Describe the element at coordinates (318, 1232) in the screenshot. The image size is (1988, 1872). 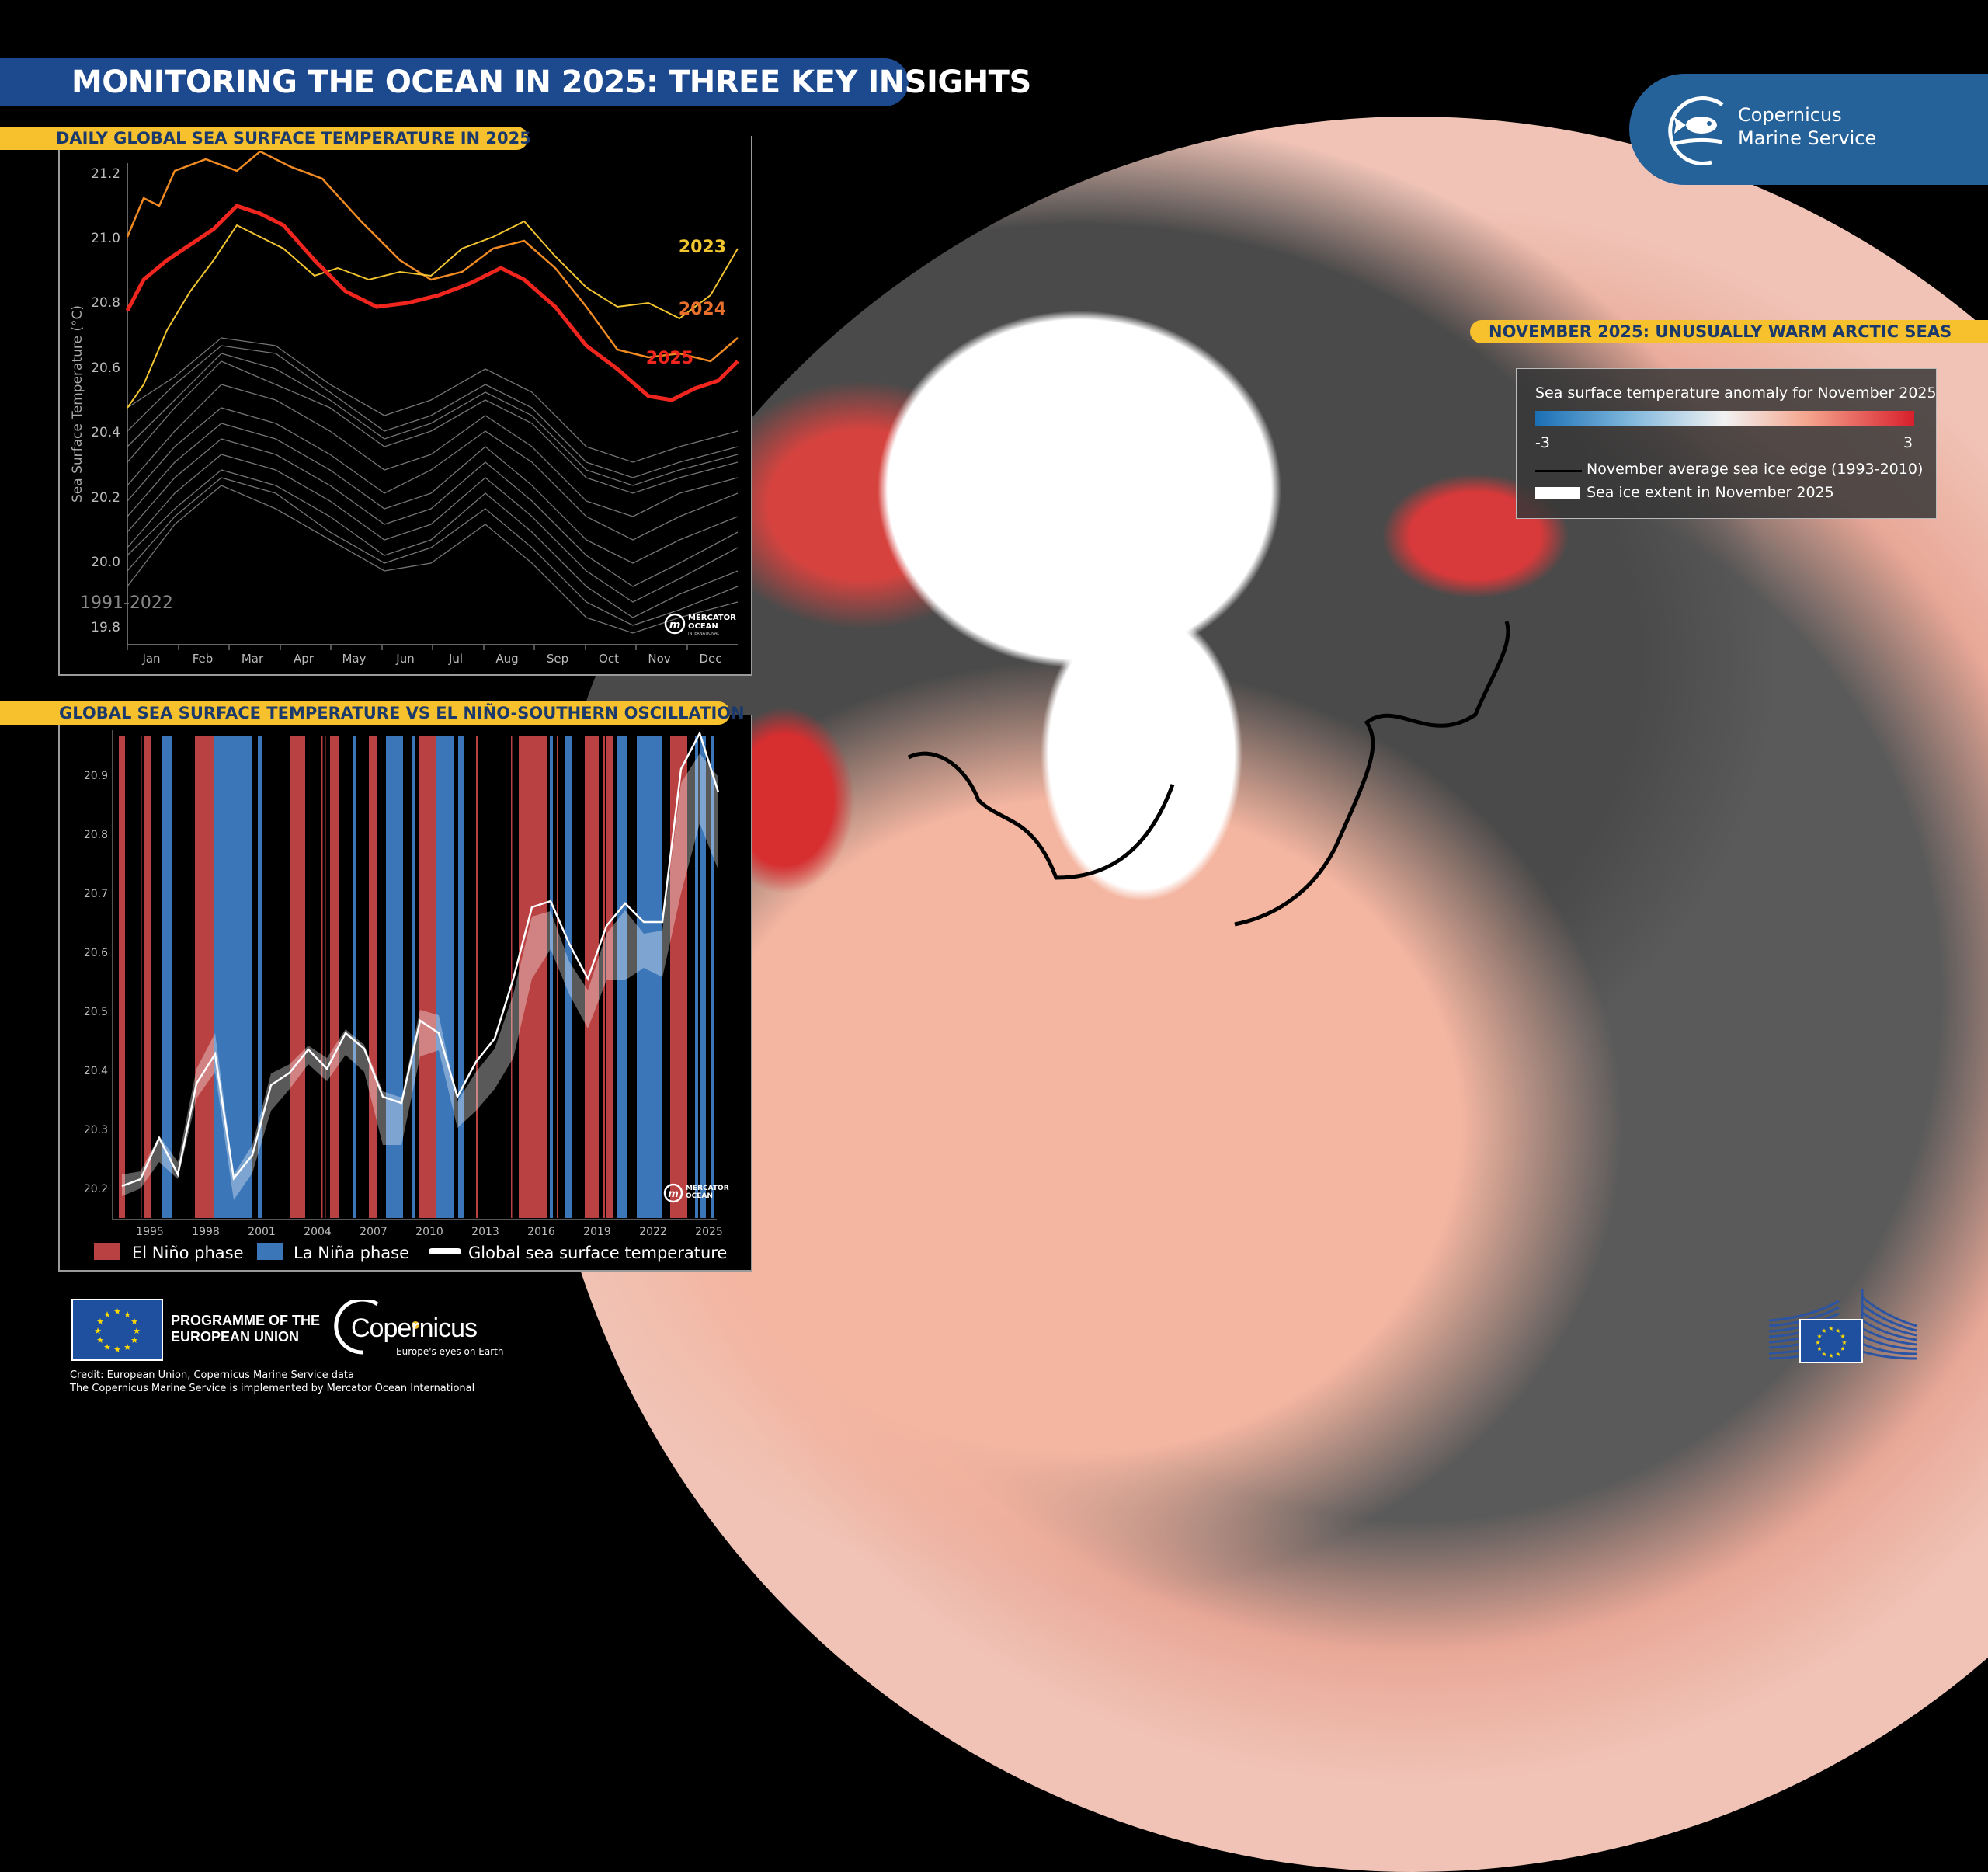
I see `svg-text: 2004` at that location.